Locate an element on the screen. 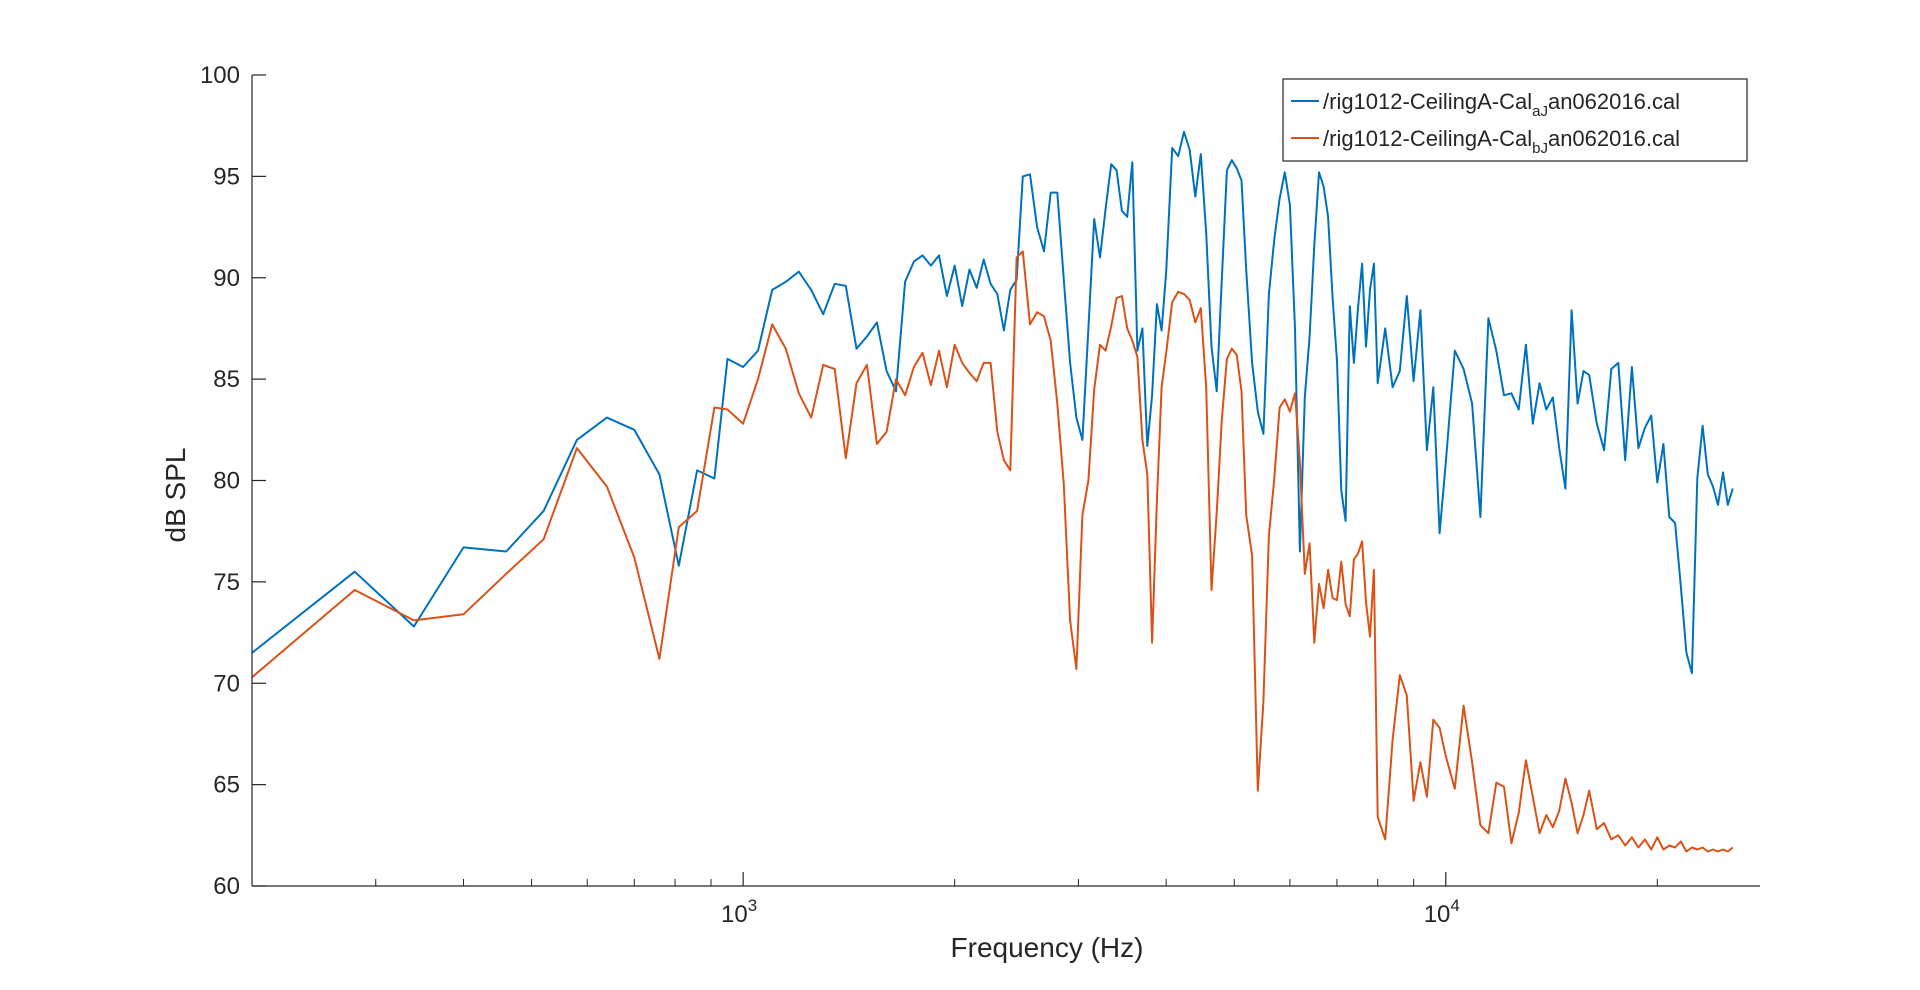  x-tick-label: 10³ is located at coordinates (739, 912).